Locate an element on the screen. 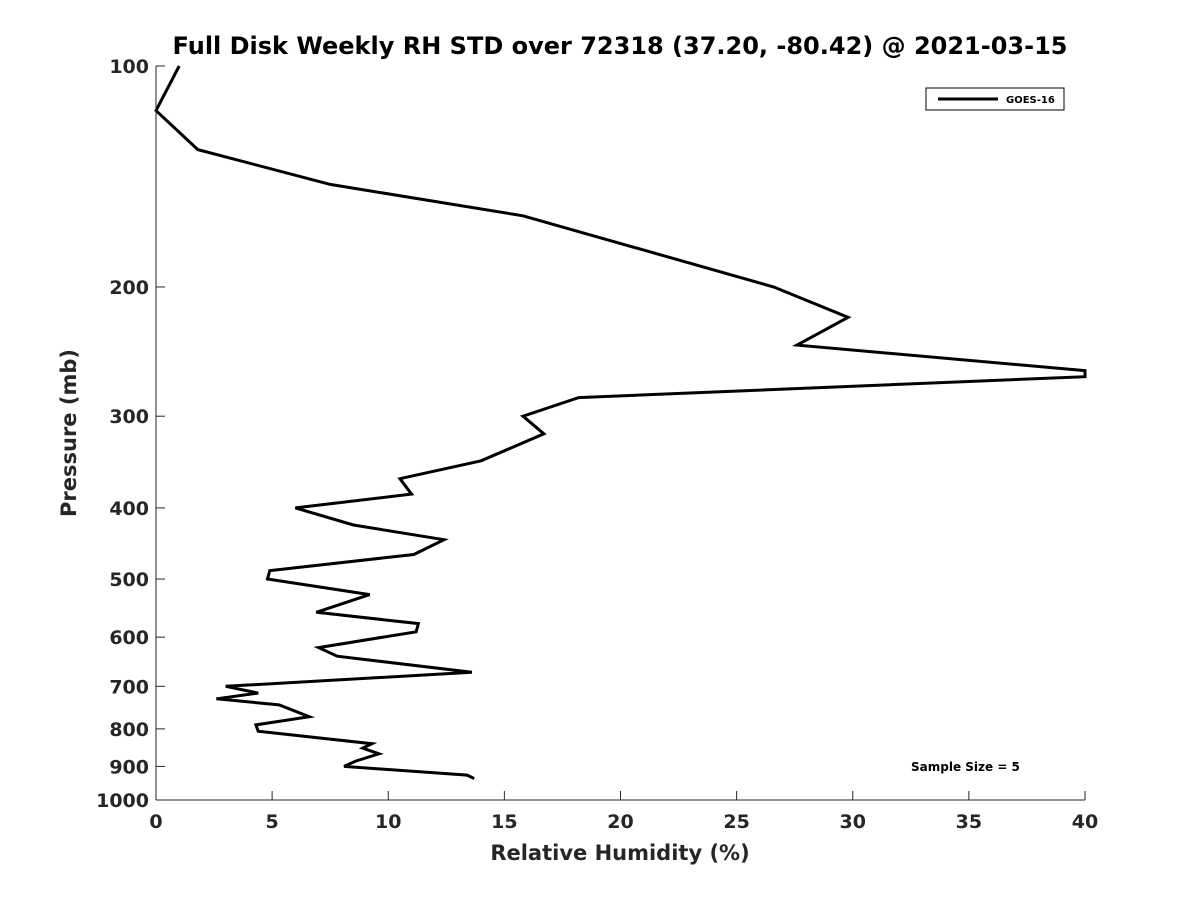 The image size is (1200, 900). x-tick-label: 0 is located at coordinates (155, 822).